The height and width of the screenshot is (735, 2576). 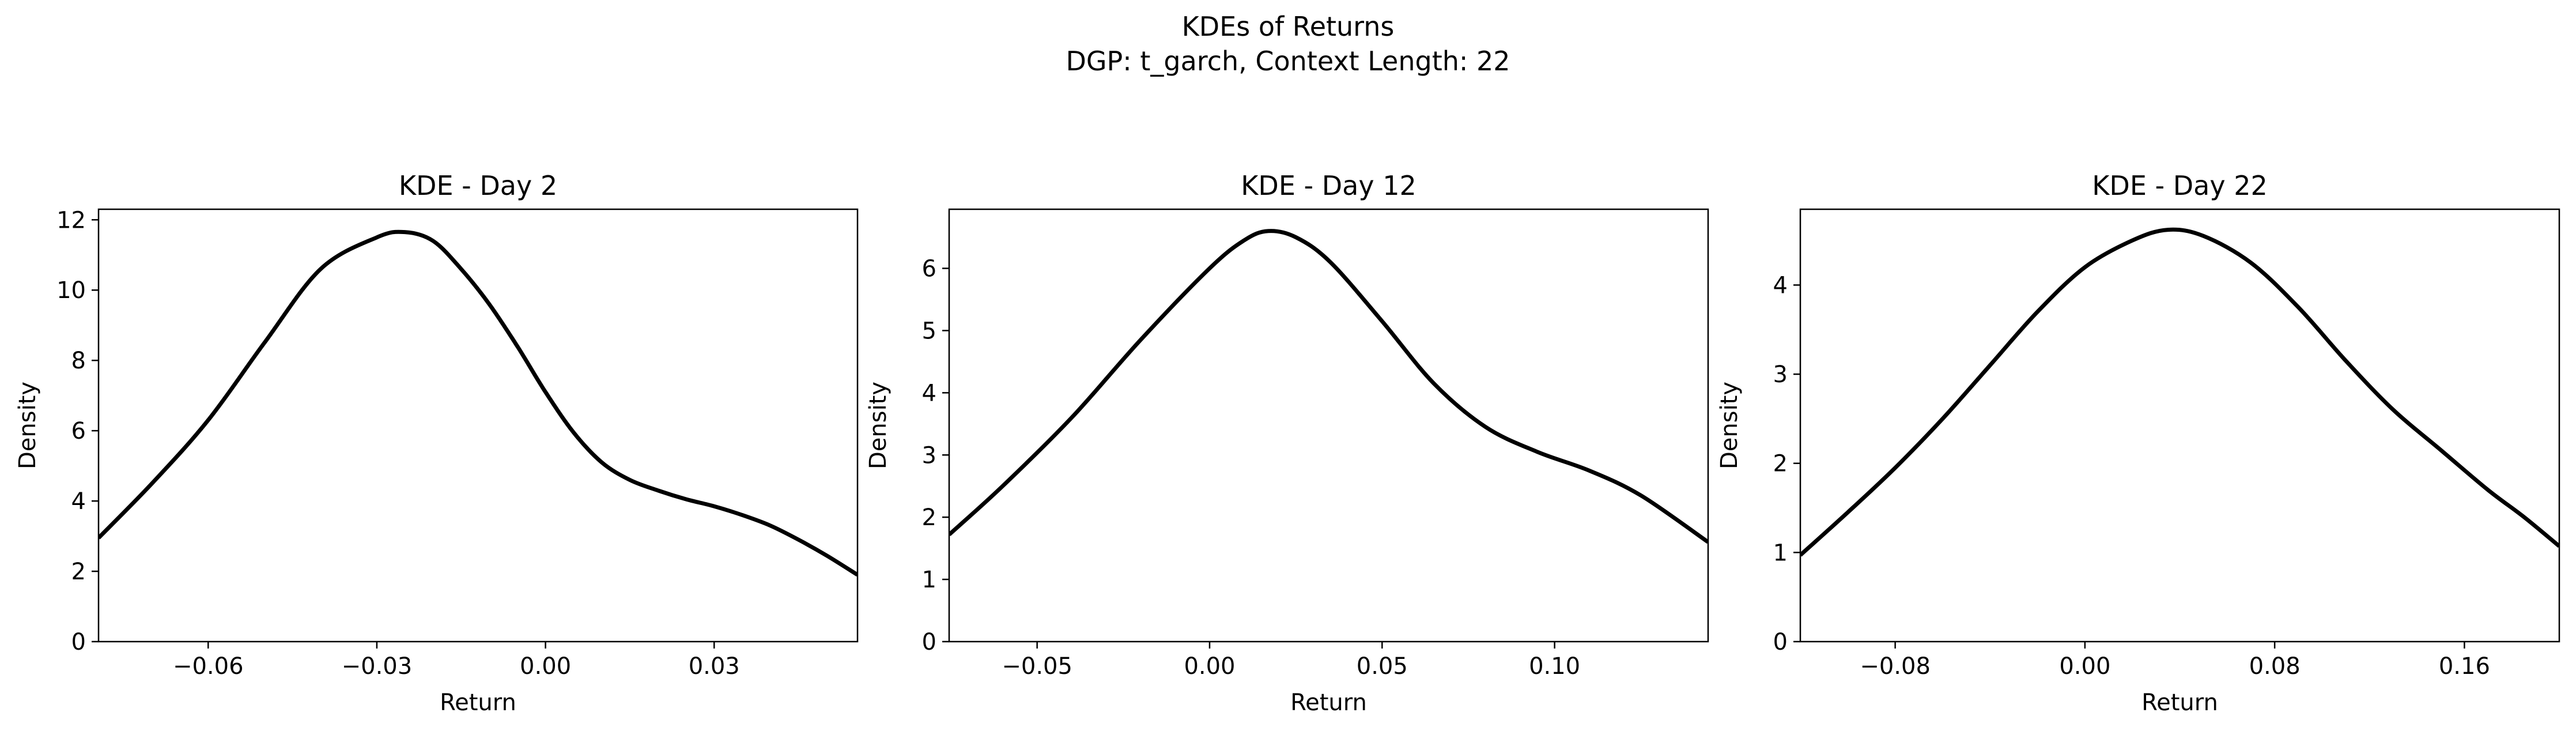 What do you see at coordinates (2275, 666) in the screenshot?
I see `x-tick-label: 0.08` at bounding box center [2275, 666].